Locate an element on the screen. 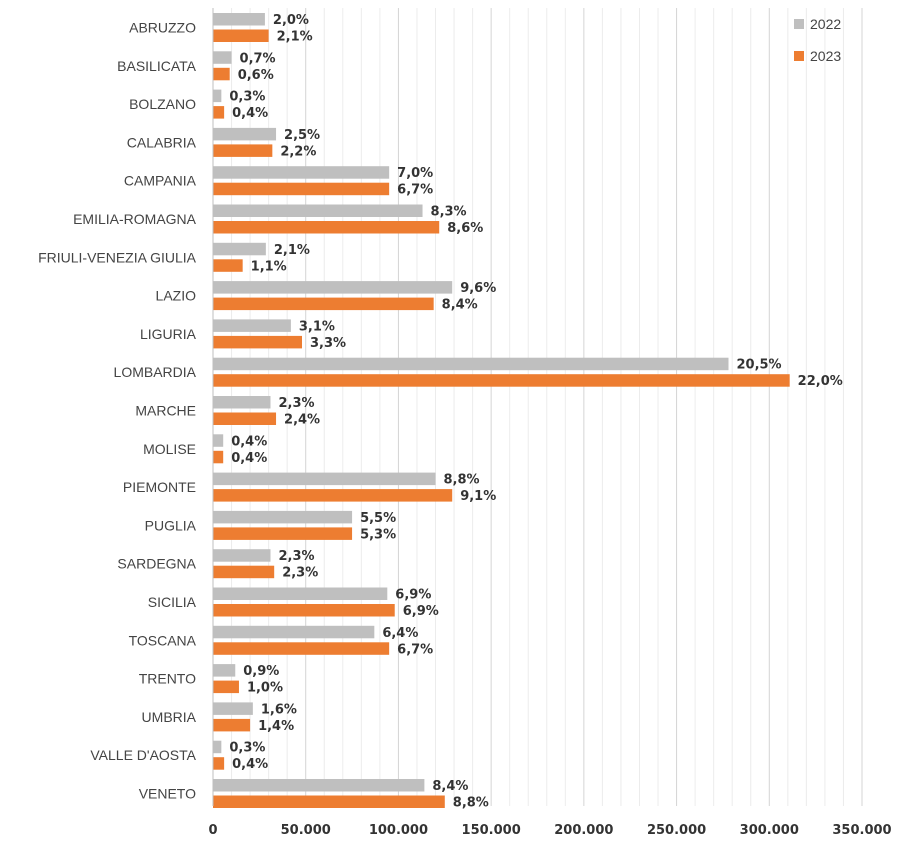 The image size is (907, 841). bar-2023-puglia is located at coordinates (283, 533).